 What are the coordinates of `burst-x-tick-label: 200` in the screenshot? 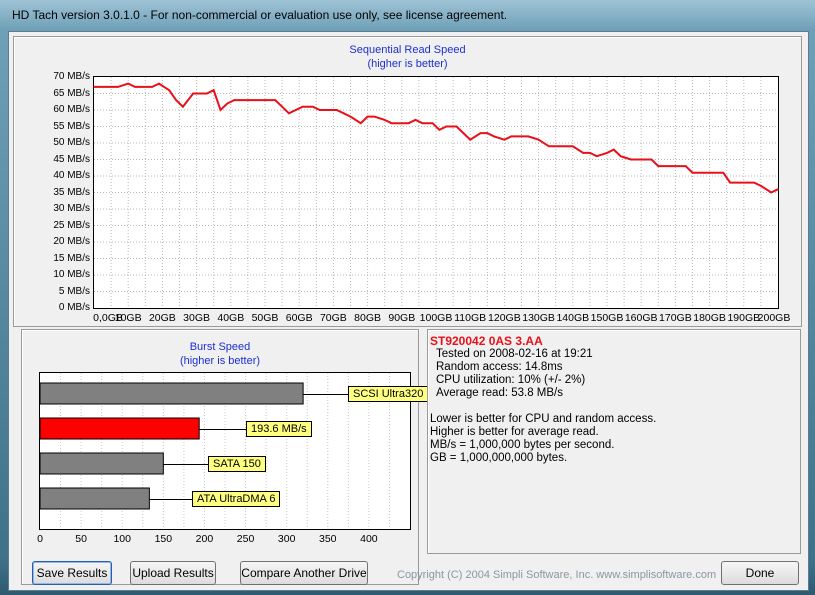 It's located at (204, 539).